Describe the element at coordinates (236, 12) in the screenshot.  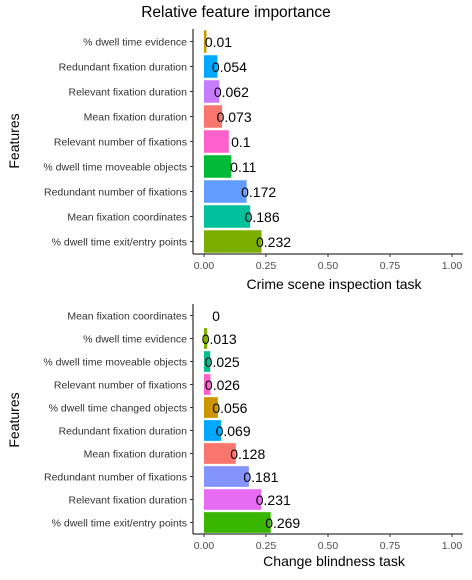
I see `chart-title: Relative feature importance` at that location.